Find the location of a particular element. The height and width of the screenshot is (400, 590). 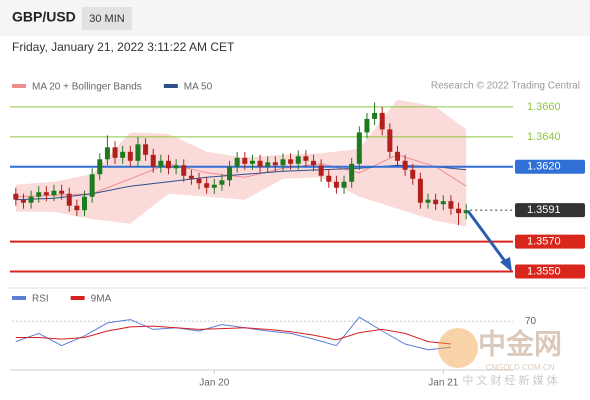

timeframe-box is located at coordinates (107, 18).